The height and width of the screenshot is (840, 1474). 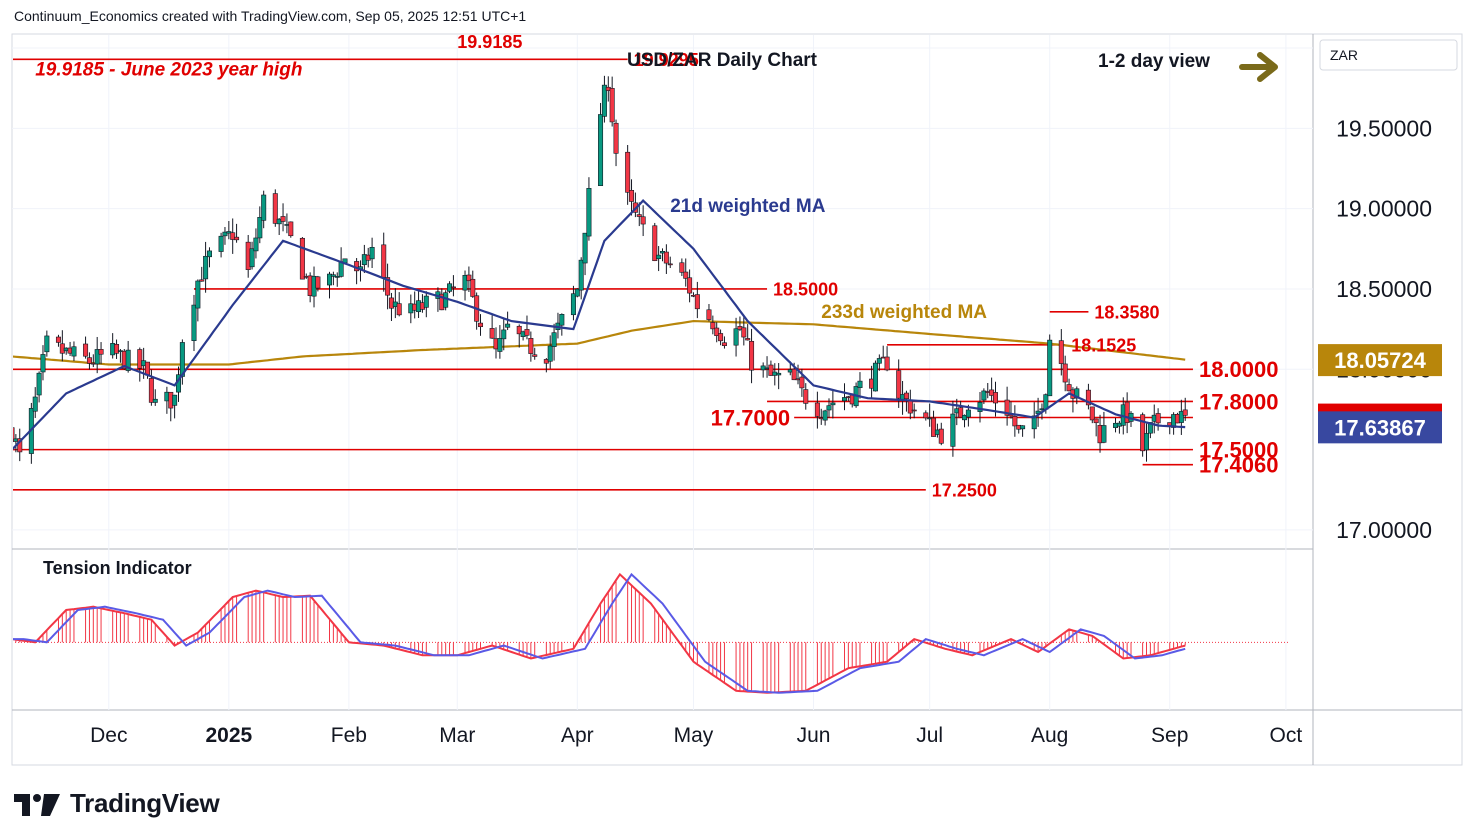 I want to click on x-tick-label: Feb, so click(x=349, y=735).